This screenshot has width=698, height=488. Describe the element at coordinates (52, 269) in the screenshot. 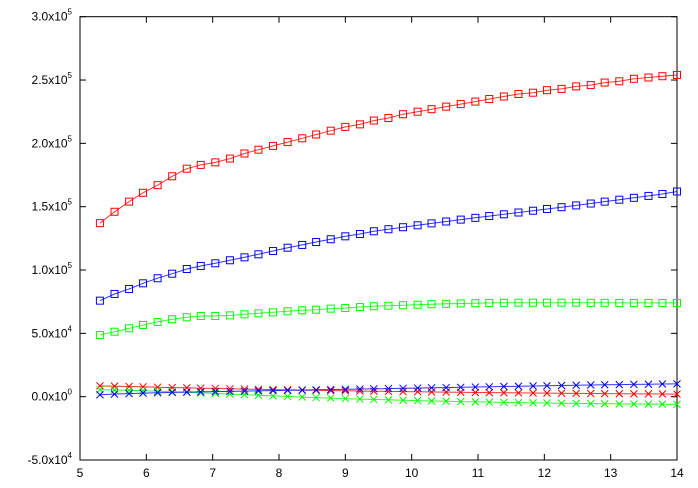

I see `y-tick-label: 1.0x10⁵` at that location.